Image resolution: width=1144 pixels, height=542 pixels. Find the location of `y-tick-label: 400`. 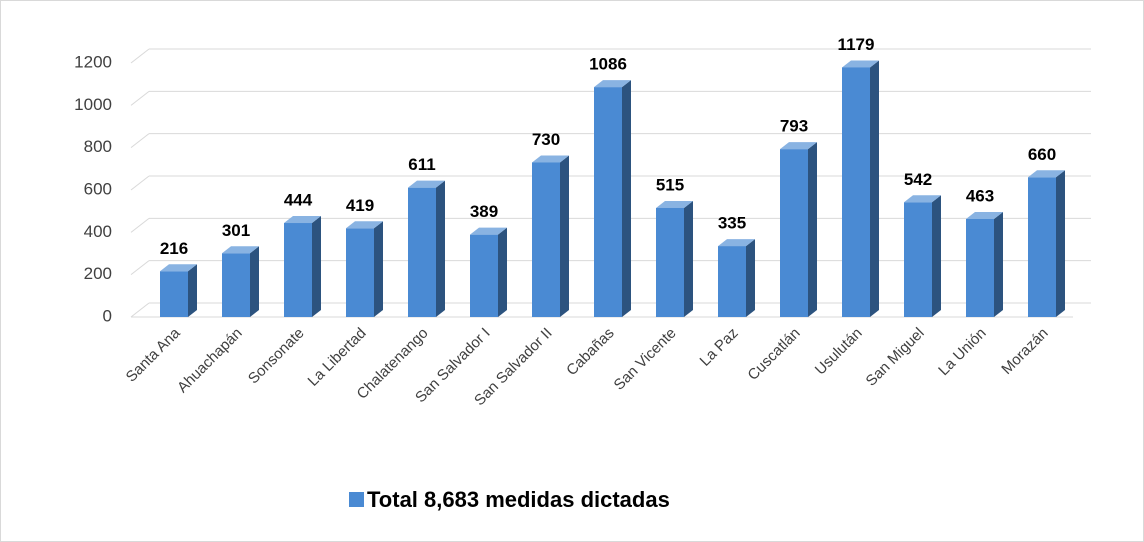

y-tick-label: 400 is located at coordinates (98, 231).